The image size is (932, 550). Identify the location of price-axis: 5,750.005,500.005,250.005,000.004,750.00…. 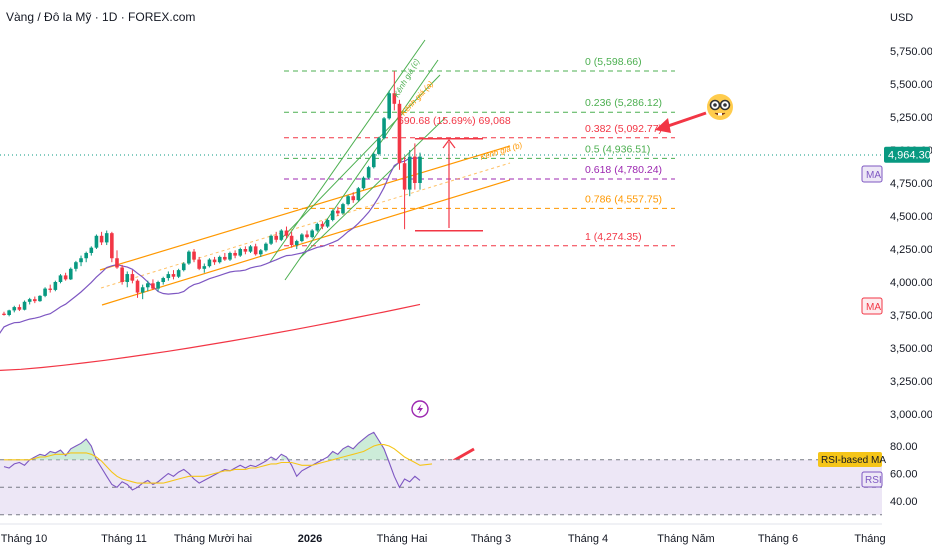
(896, 233).